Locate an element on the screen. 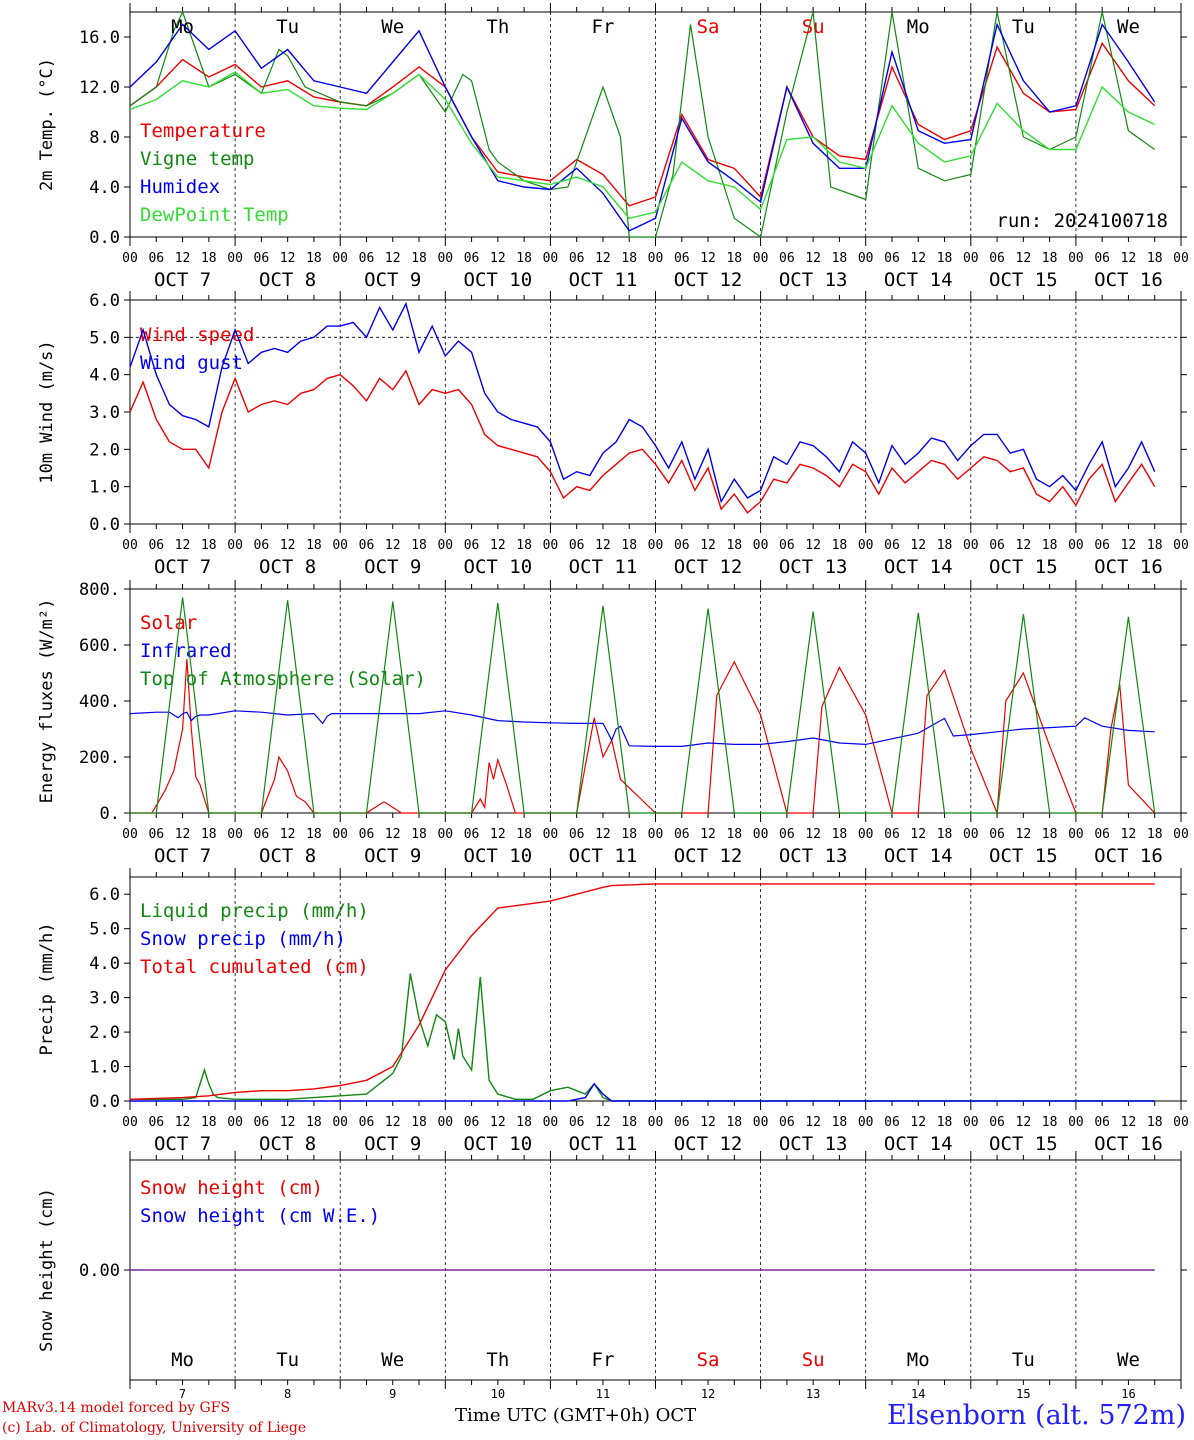 This screenshot has width=1194, height=1440. date-label: OCT 9 is located at coordinates (392, 1144).